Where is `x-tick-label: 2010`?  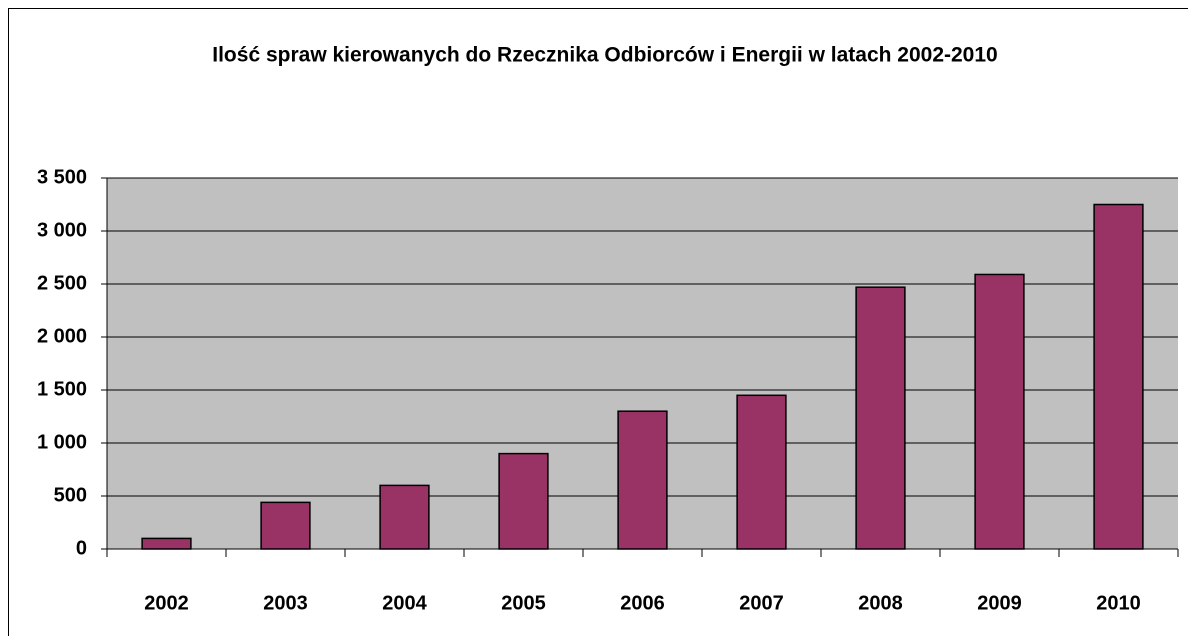 x-tick-label: 2010 is located at coordinates (1118, 603).